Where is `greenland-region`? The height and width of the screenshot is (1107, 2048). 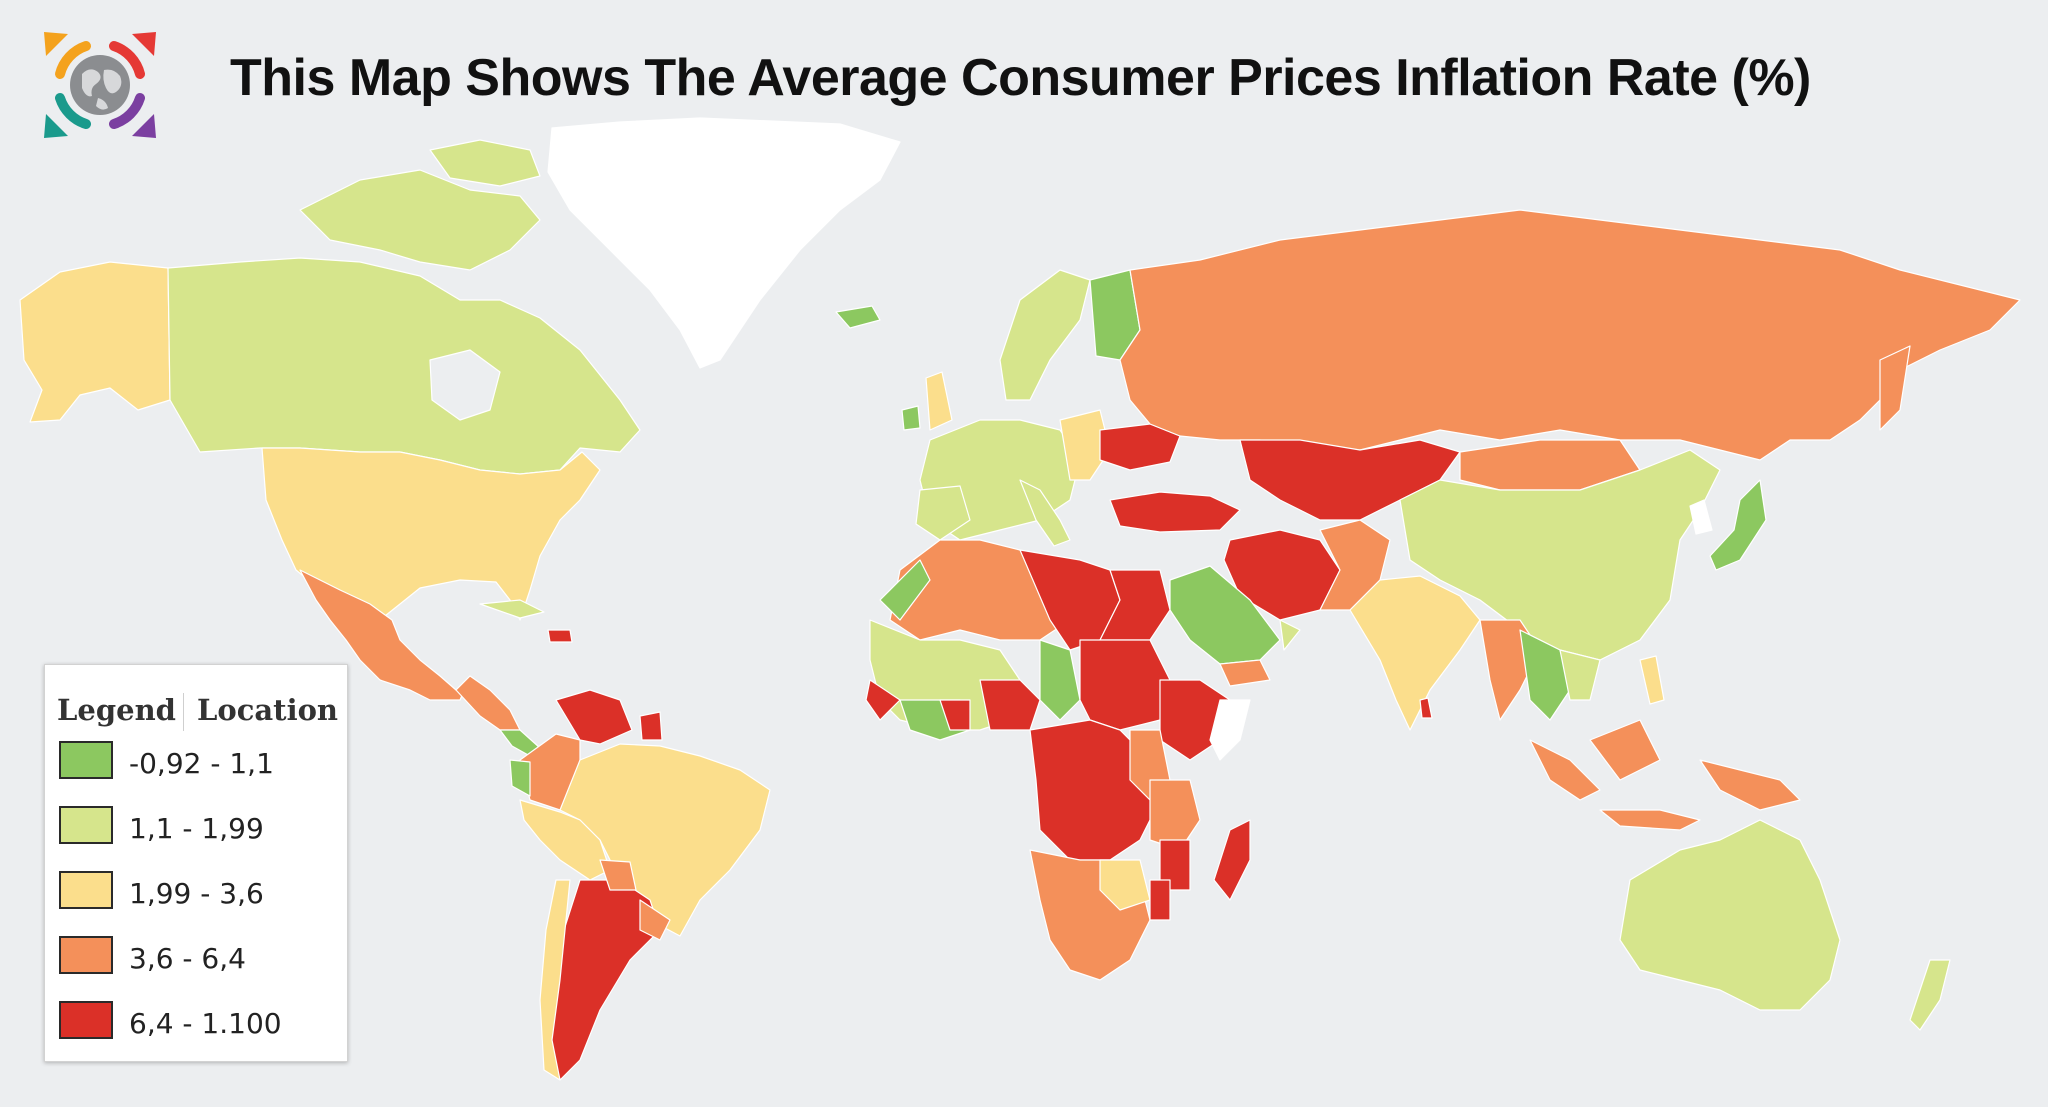
greenland-region is located at coordinates (724, 243).